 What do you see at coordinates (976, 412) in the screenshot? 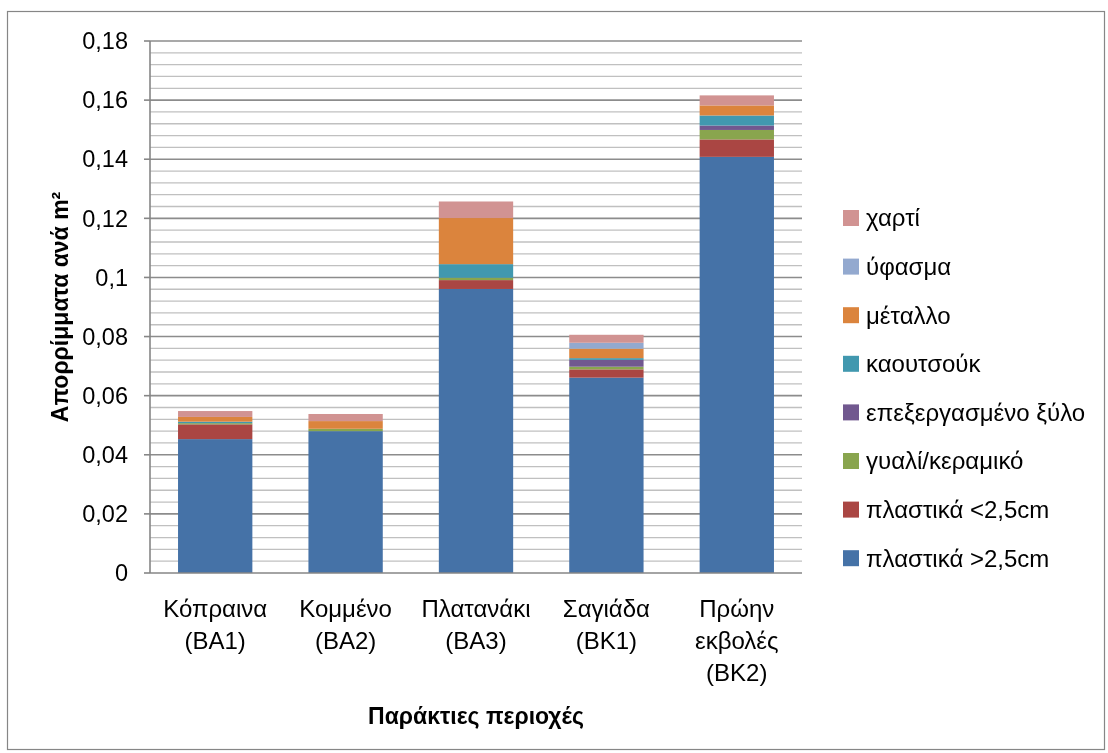
I see `legend-label: επεξεργασμένο ξύλο` at bounding box center [976, 412].